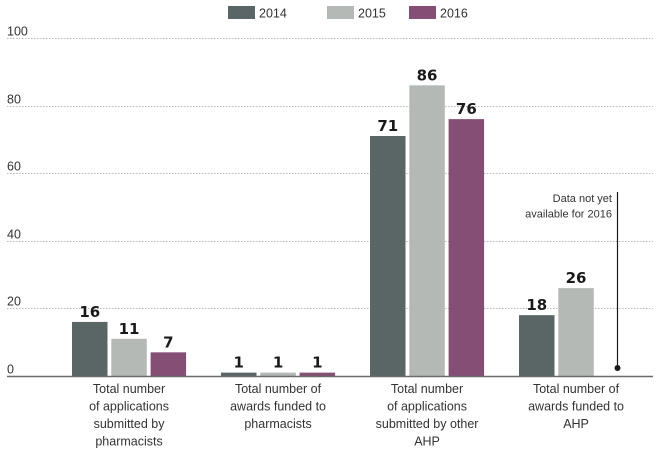 The height and width of the screenshot is (453, 660). Describe the element at coordinates (129, 329) in the screenshot. I see `value-label: 11` at that location.